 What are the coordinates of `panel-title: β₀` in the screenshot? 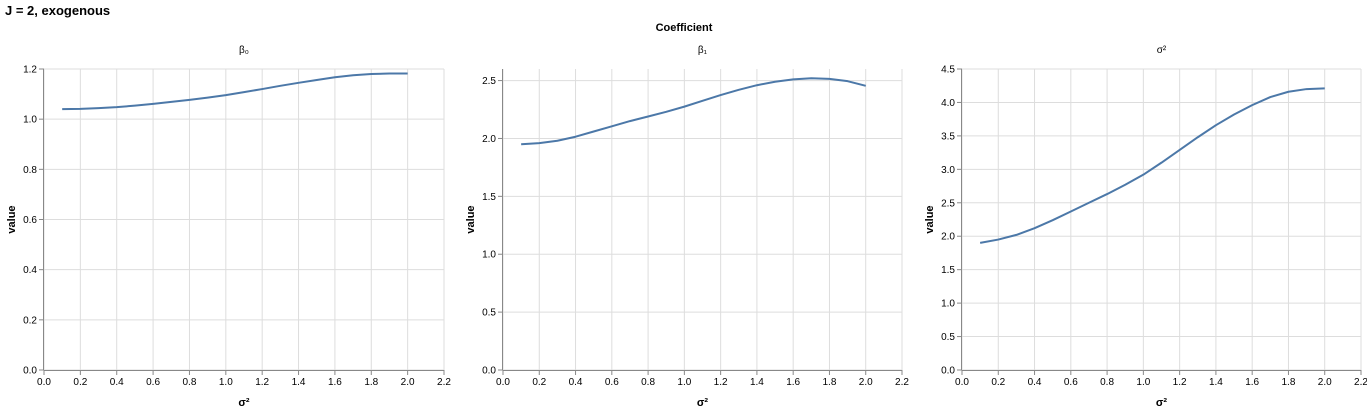 It's located at (244, 50).